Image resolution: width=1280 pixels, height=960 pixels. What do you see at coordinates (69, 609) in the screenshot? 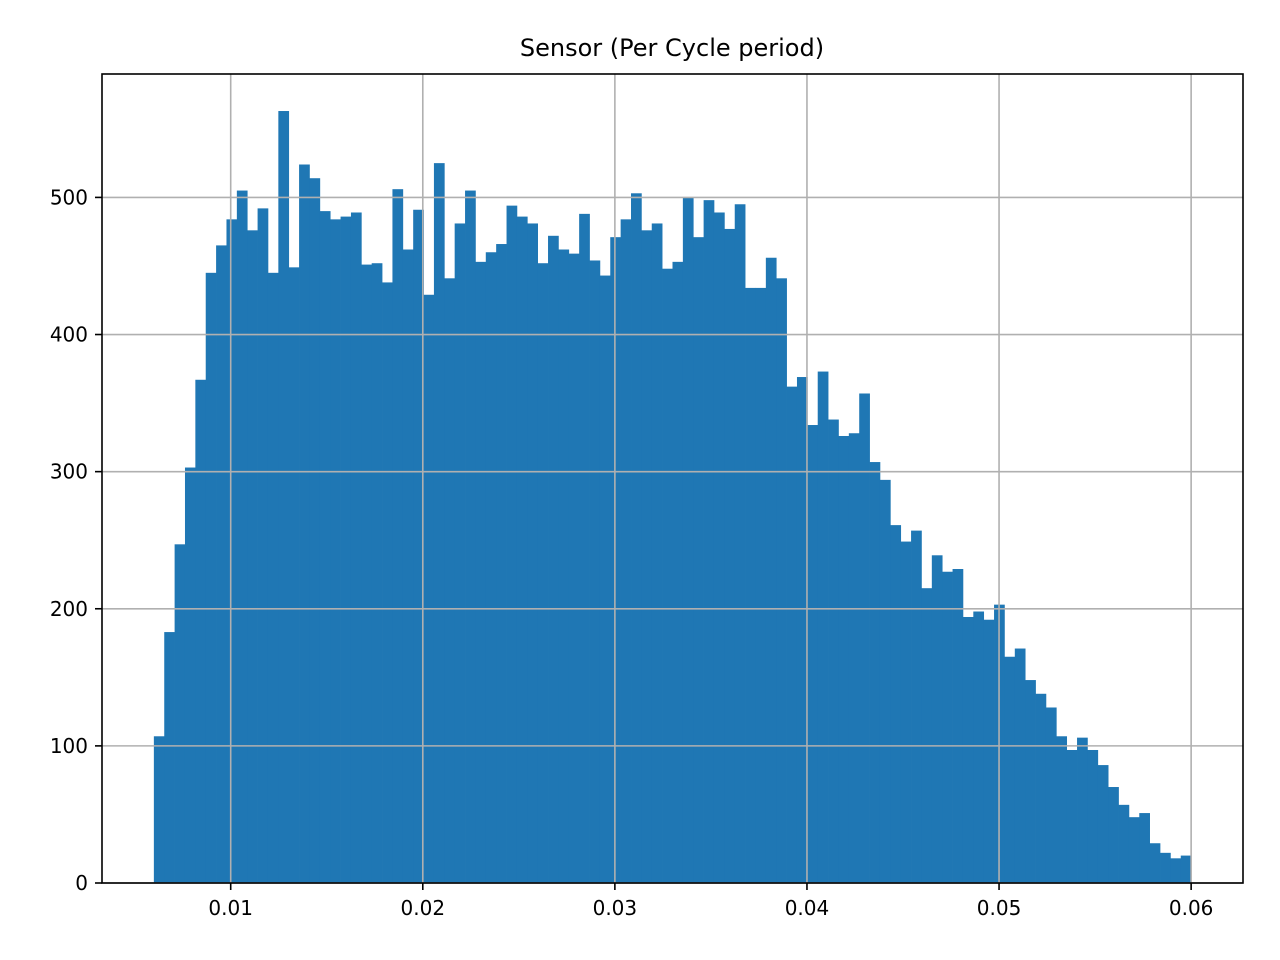
I see `y-tick-label: 200` at bounding box center [69, 609].